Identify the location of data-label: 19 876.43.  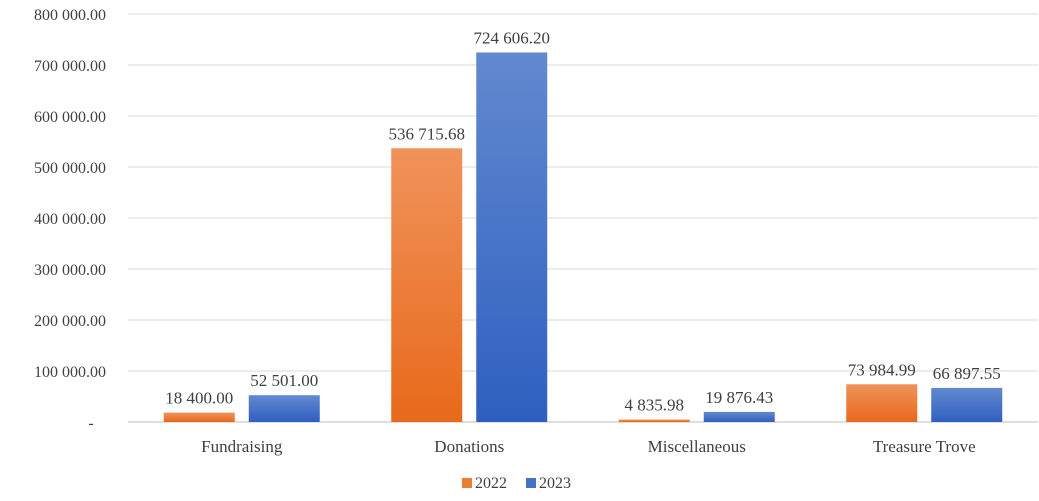
(739, 397).